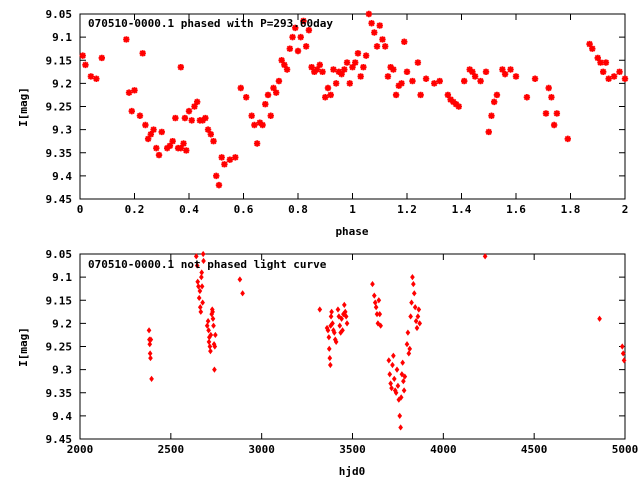 The image size is (640, 480). What do you see at coordinates (207, 264) in the screenshot?
I see `chart-title: 070510-0000.1 not phased light curve` at bounding box center [207, 264].